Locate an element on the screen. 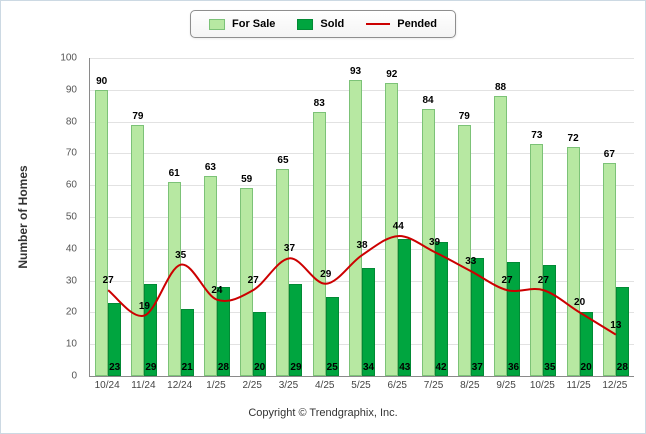 Image resolution: width=646 pixels, height=434 pixels. x-tick-label: 6/25 is located at coordinates (397, 385).